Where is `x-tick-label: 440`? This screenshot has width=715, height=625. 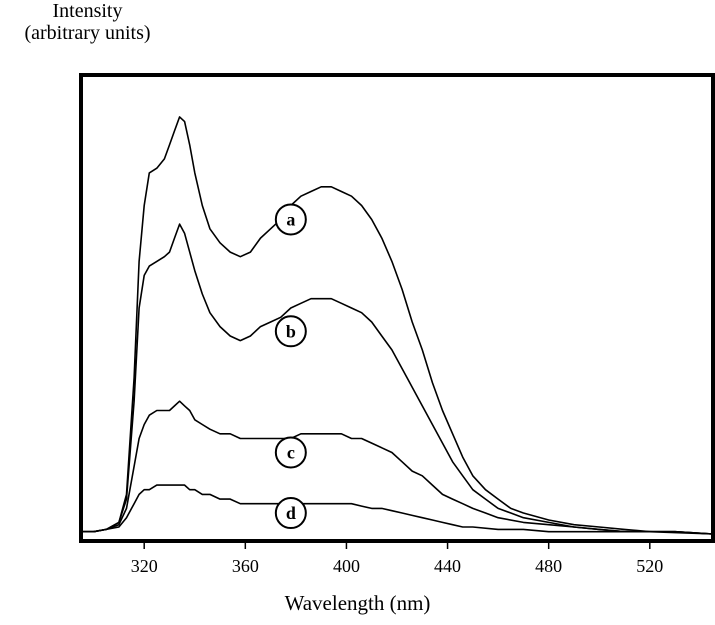
x-tick-label: 440 is located at coordinates (447, 566).